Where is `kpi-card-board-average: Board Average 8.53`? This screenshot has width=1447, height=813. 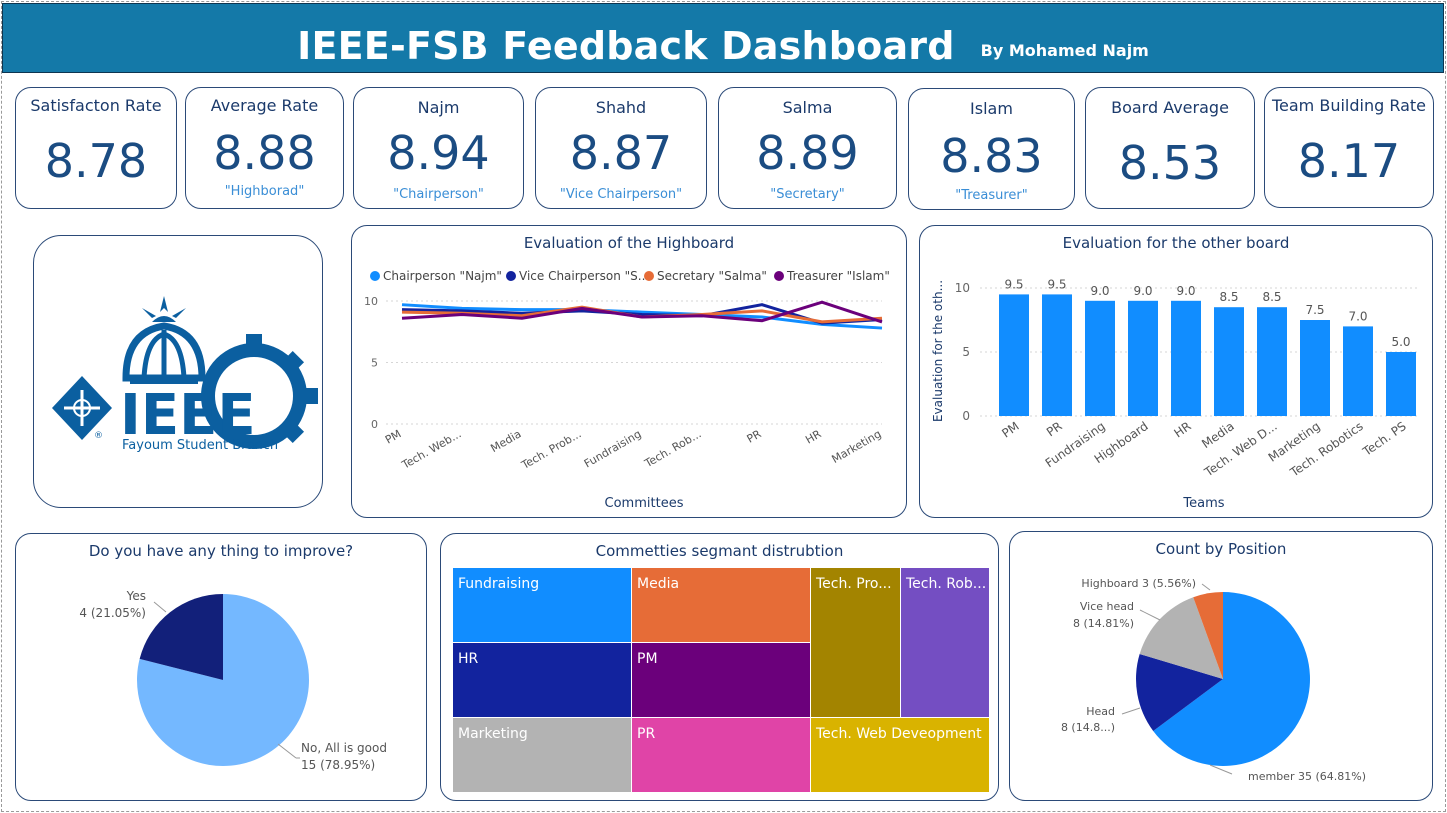 kpi-card-board-average: Board Average 8.53 is located at coordinates (1170, 148).